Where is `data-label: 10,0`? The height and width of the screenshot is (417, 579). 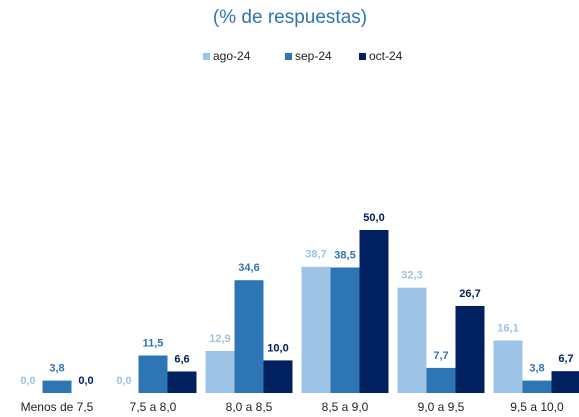 data-label: 10,0 is located at coordinates (277, 348).